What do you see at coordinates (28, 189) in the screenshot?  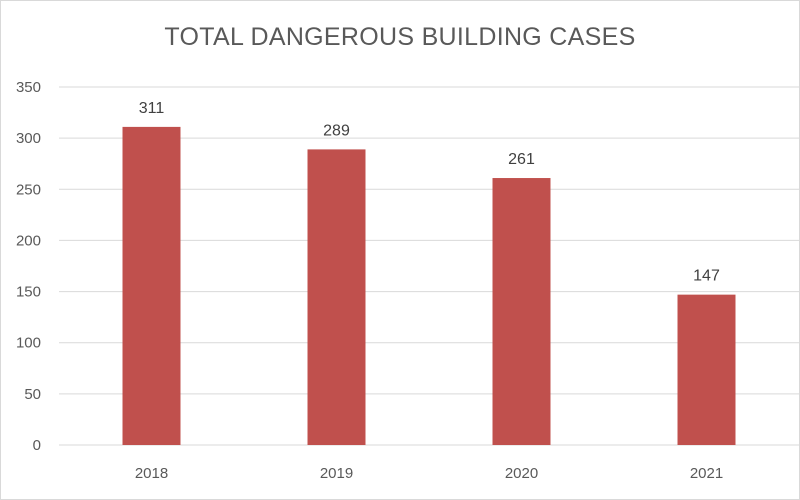 I see `y-tick-label: 250` at bounding box center [28, 189].